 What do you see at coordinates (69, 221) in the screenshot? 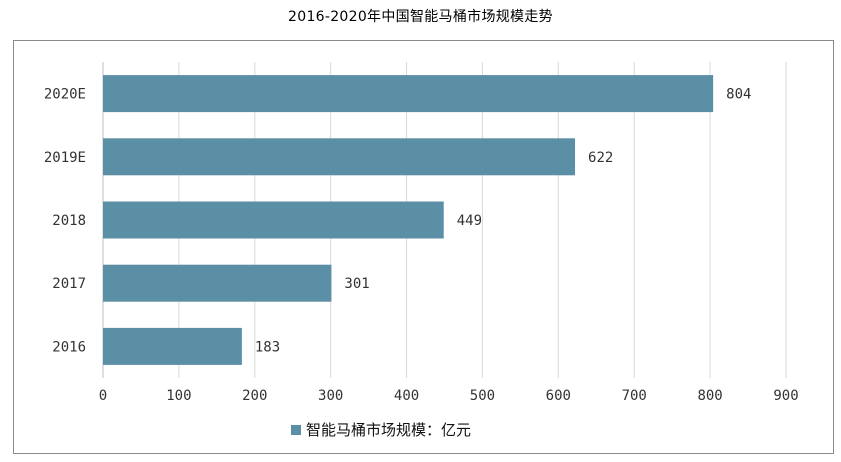
I see `category-label-2018: 2018` at bounding box center [69, 221].